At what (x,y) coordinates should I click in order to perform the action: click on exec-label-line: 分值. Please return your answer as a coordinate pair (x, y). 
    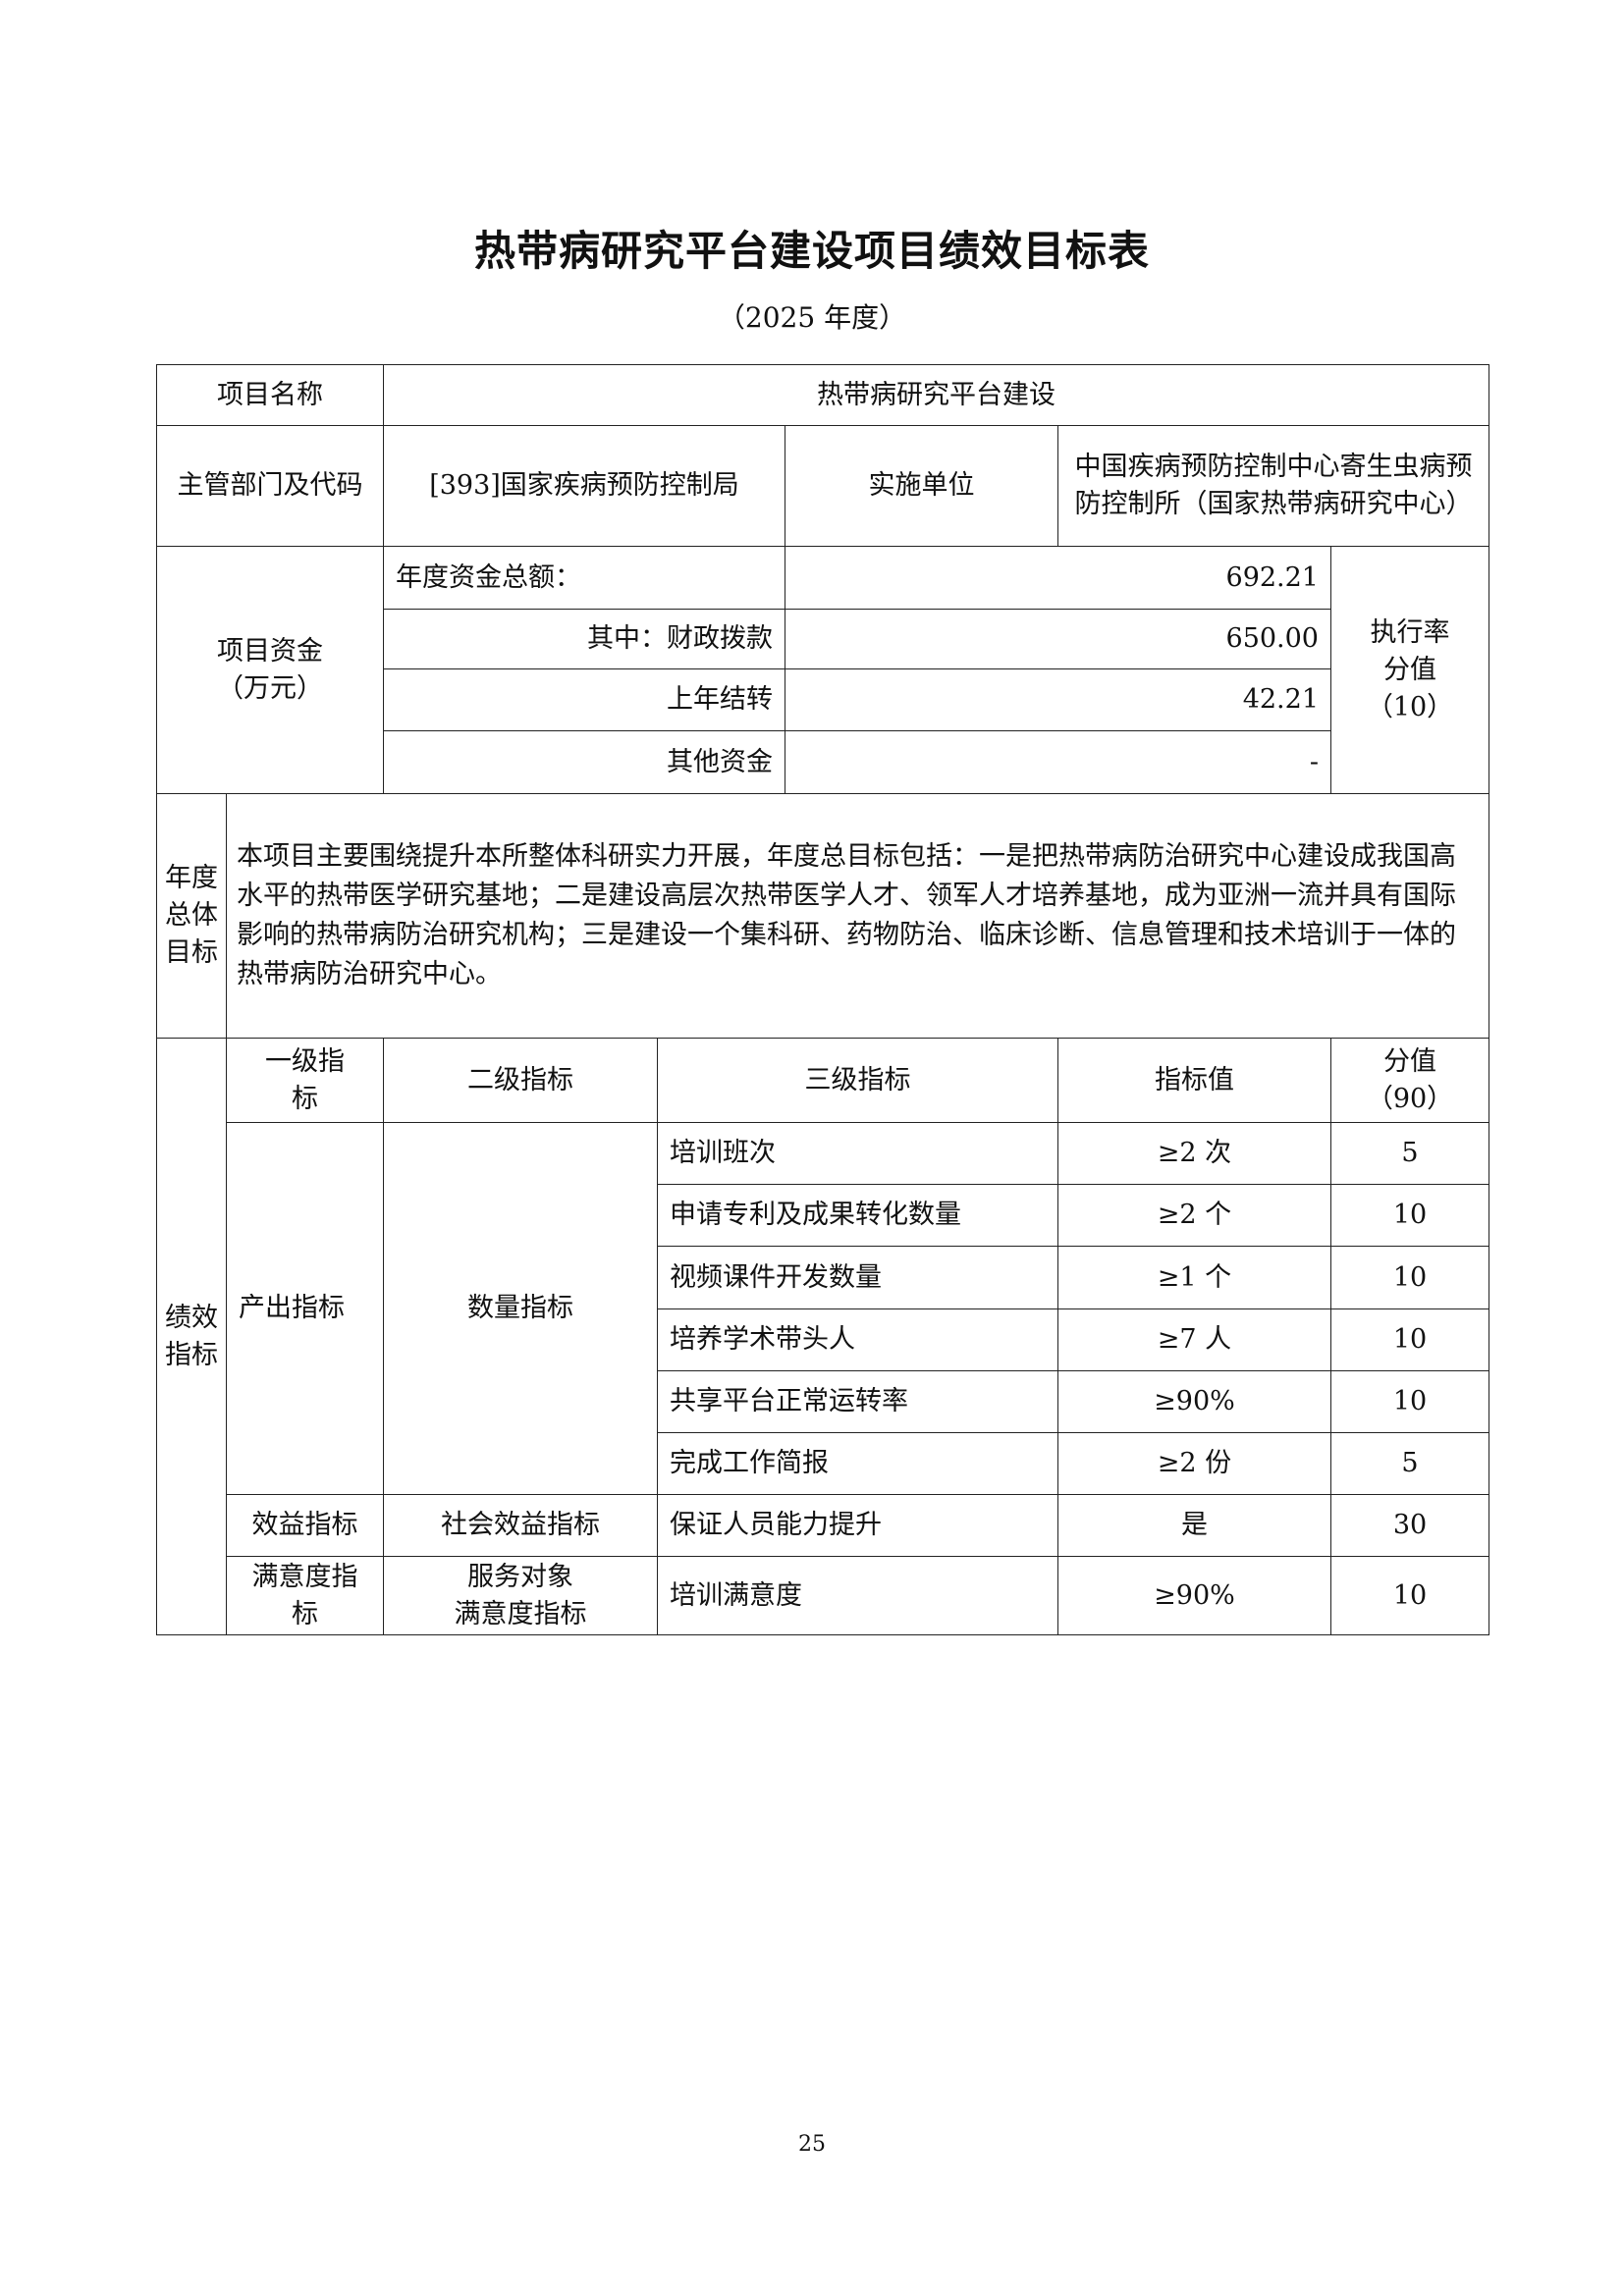
    Looking at the image, I should click on (1410, 669).